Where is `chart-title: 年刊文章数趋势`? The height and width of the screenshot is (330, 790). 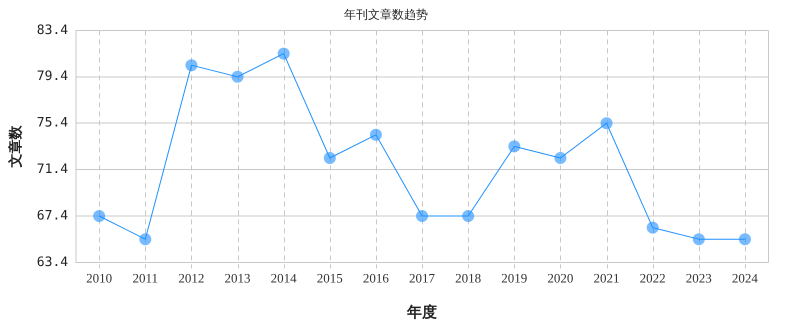
chart-title: 年刊文章数趋势 is located at coordinates (386, 14).